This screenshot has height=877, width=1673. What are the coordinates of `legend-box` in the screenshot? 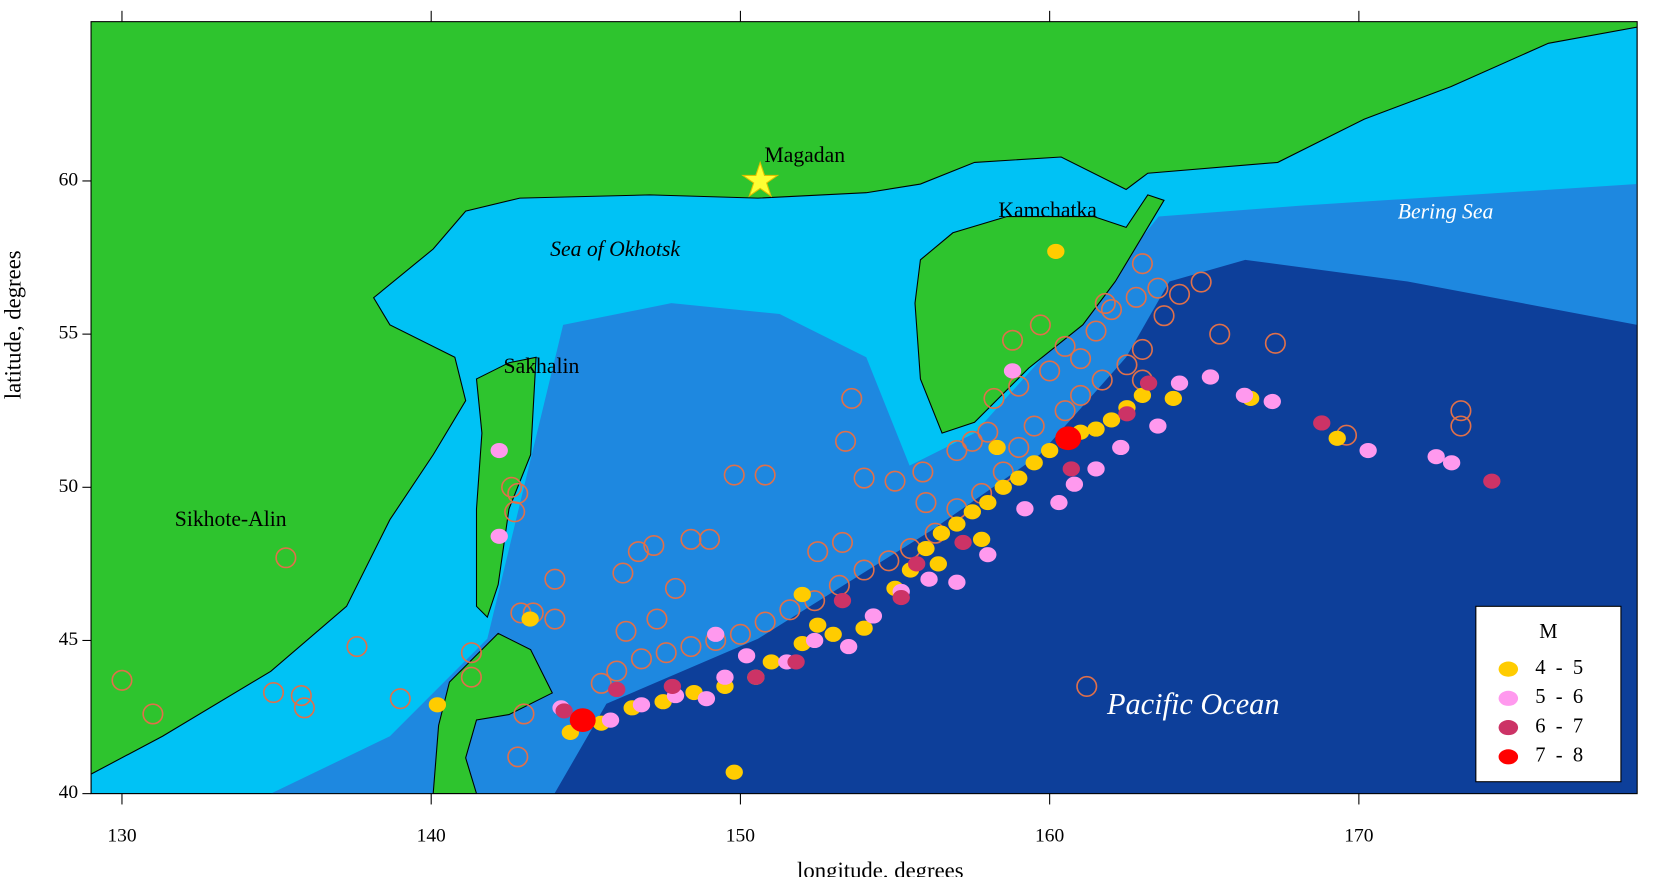 It's located at (1548, 694).